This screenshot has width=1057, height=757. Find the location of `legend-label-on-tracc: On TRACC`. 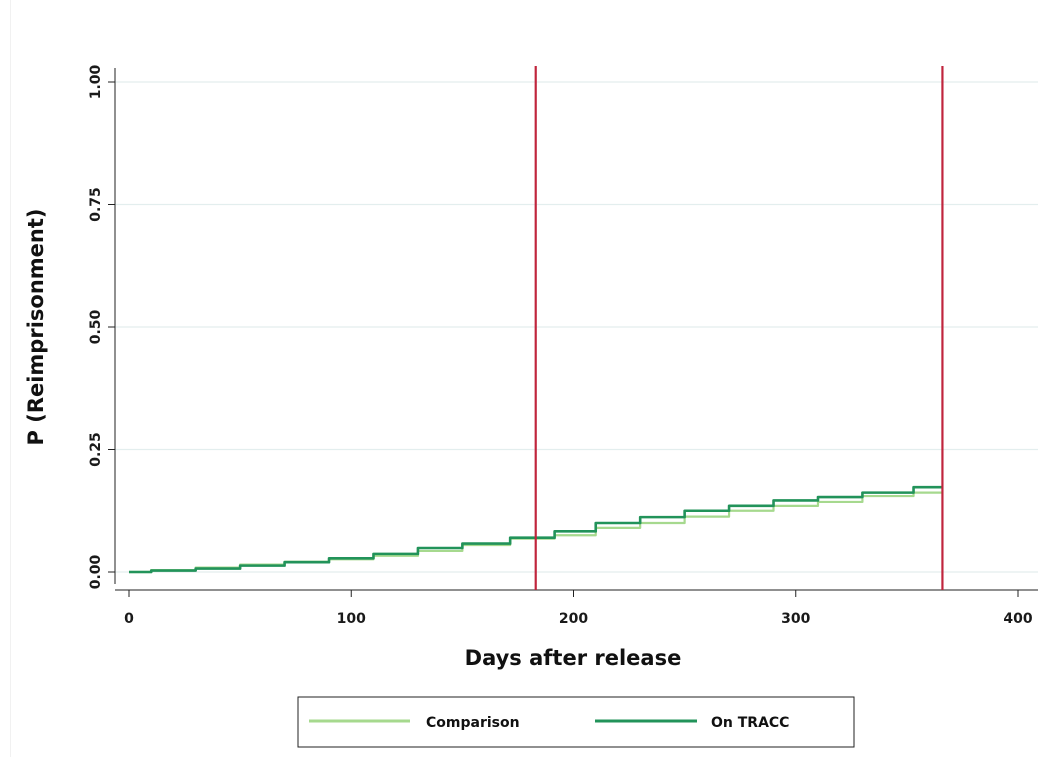

legend-label-on-tracc: On TRACC is located at coordinates (750, 723).